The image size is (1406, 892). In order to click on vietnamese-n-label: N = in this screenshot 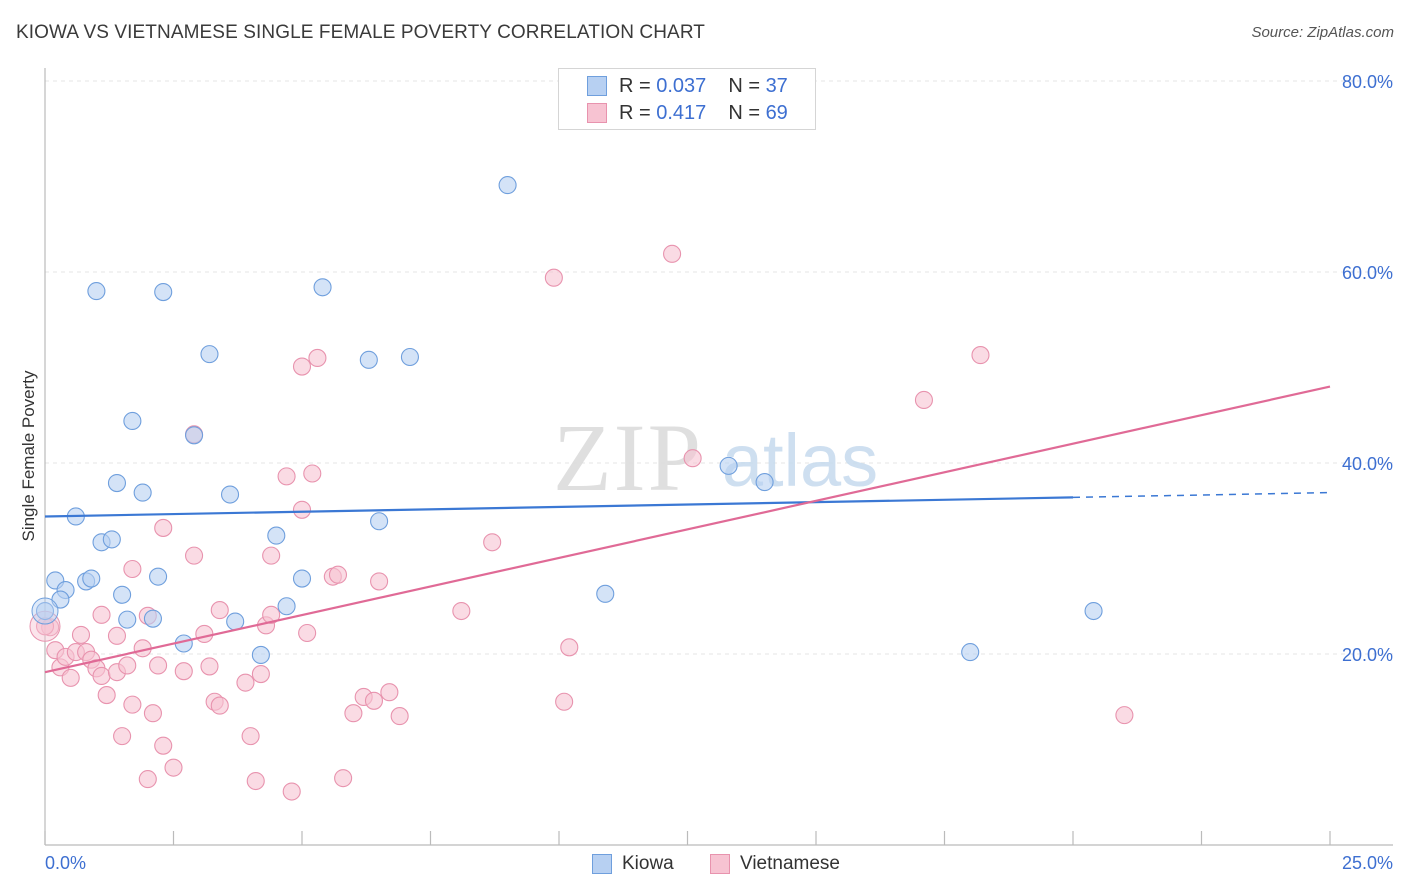, I will do `click(744, 112)`.